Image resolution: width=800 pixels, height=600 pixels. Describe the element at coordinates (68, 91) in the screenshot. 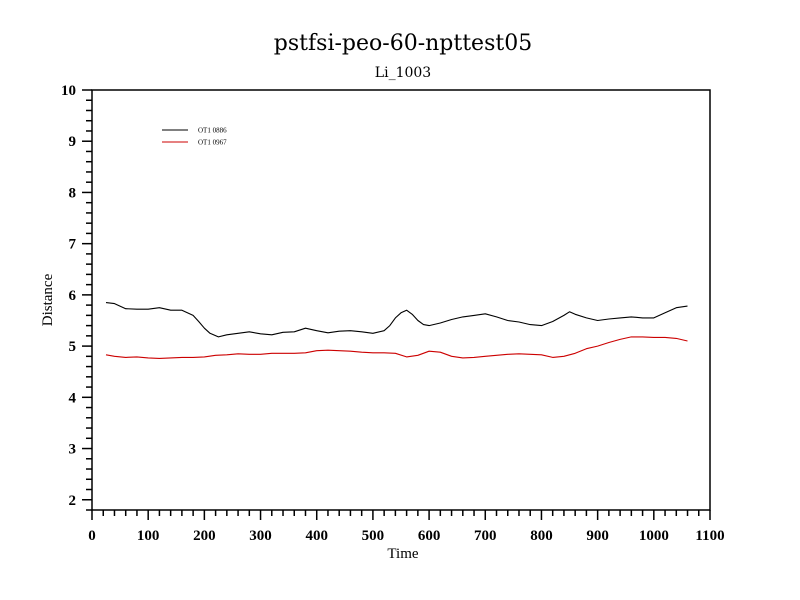

I see `y-tick-label: 10` at that location.